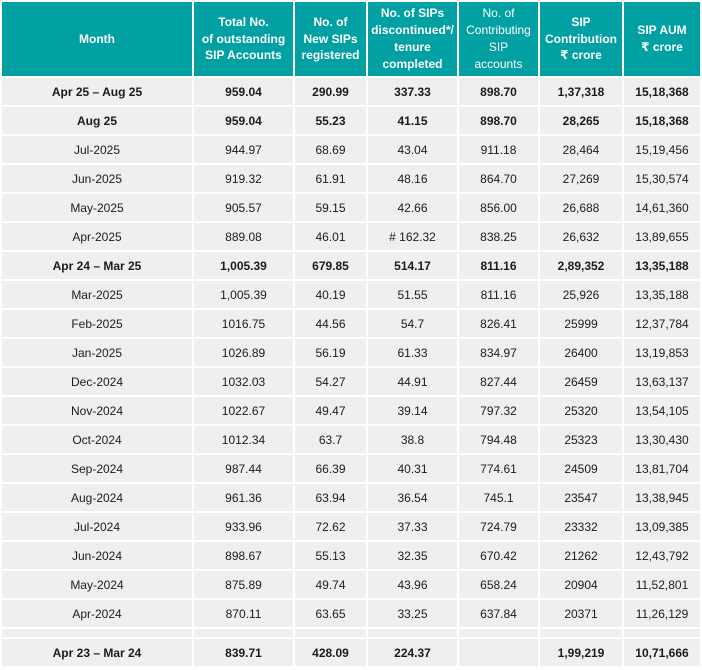  Describe the element at coordinates (581, 497) in the screenshot. I see `cell-sip-contribution: 23547` at that location.